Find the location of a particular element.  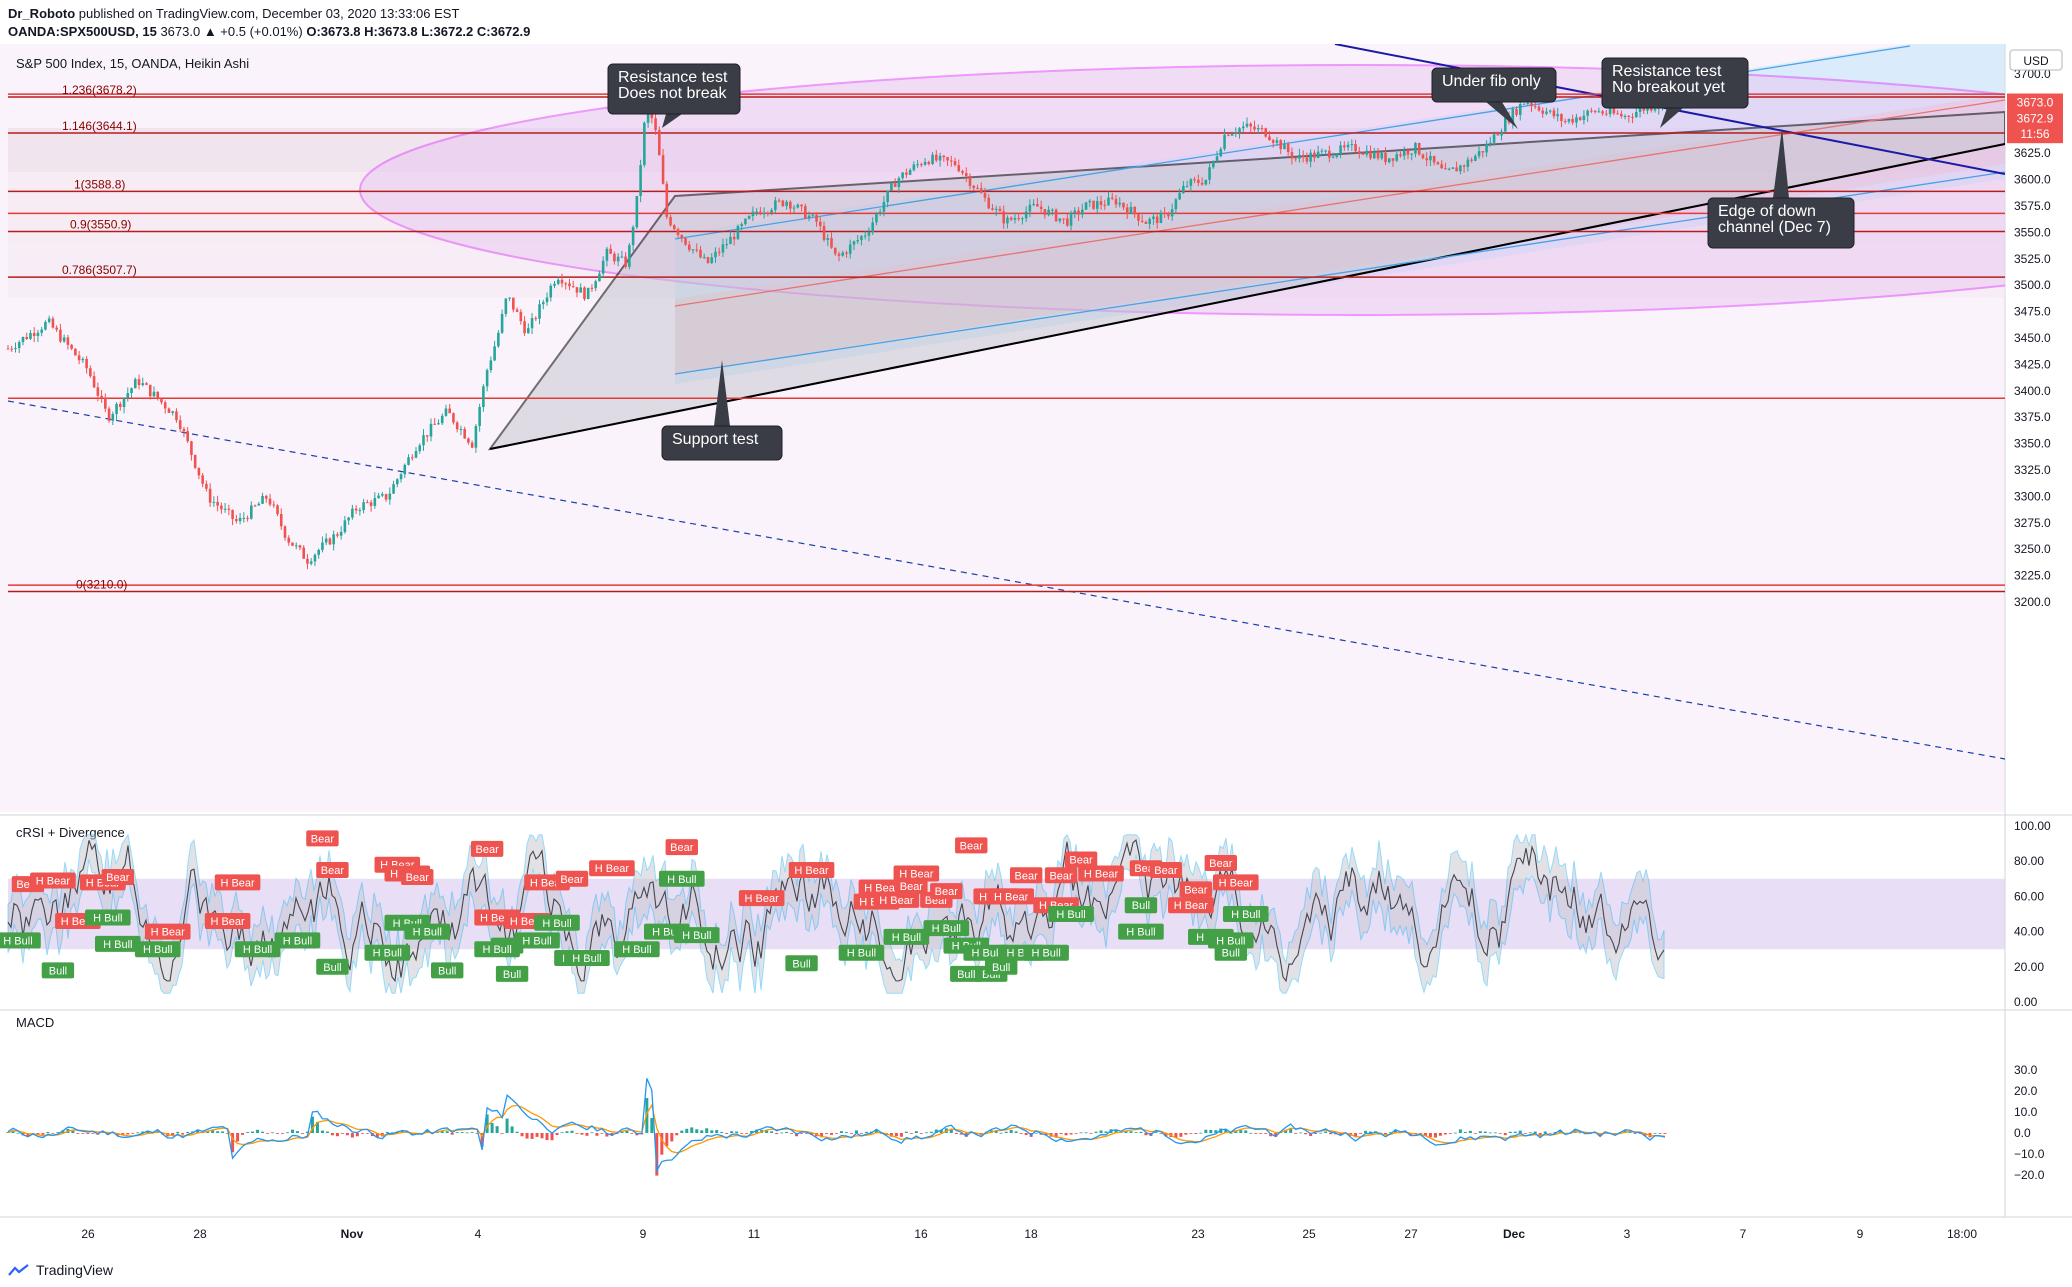

author-name: Dr_Roboto is located at coordinates (42, 13).